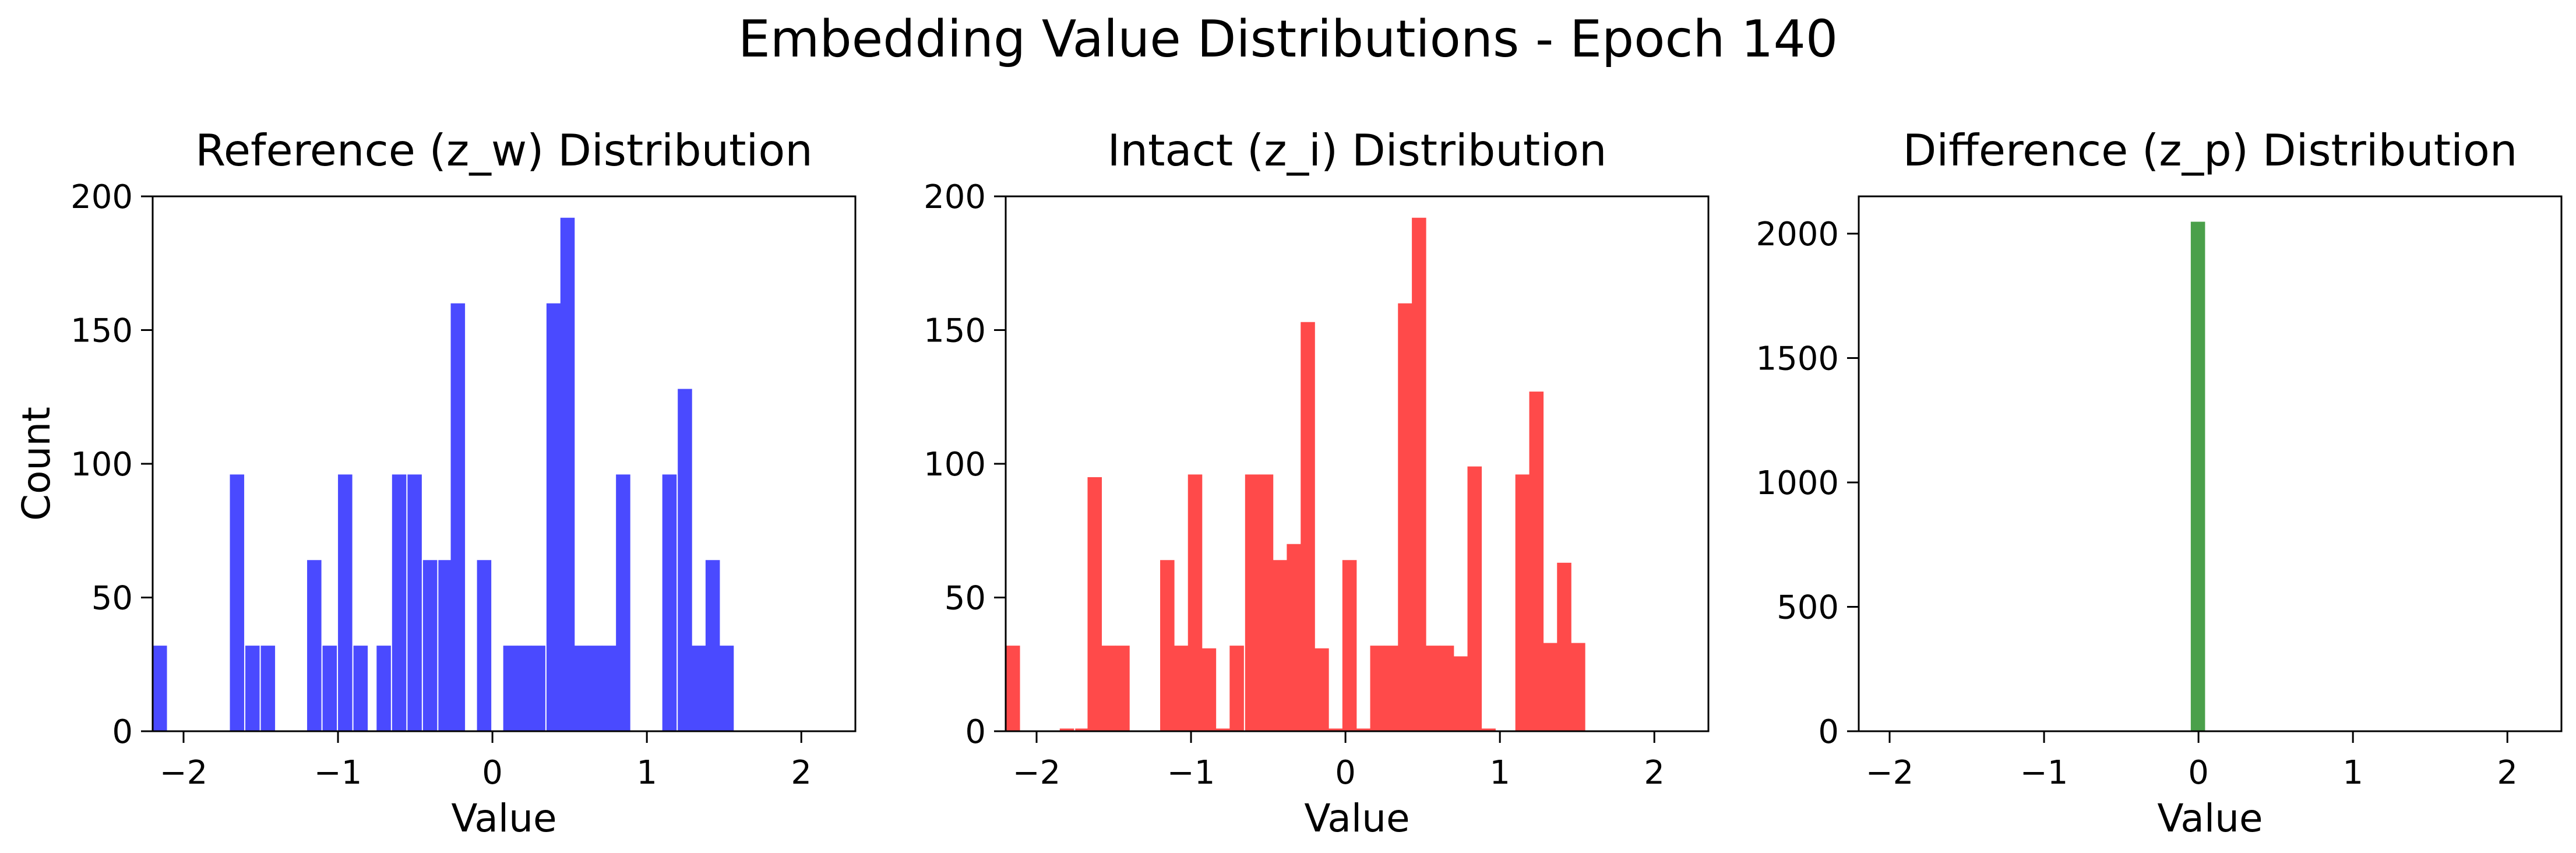 The height and width of the screenshot is (853, 2576). What do you see at coordinates (966, 599) in the screenshot?
I see `chart-2-ytick-label-2: 50` at bounding box center [966, 599].